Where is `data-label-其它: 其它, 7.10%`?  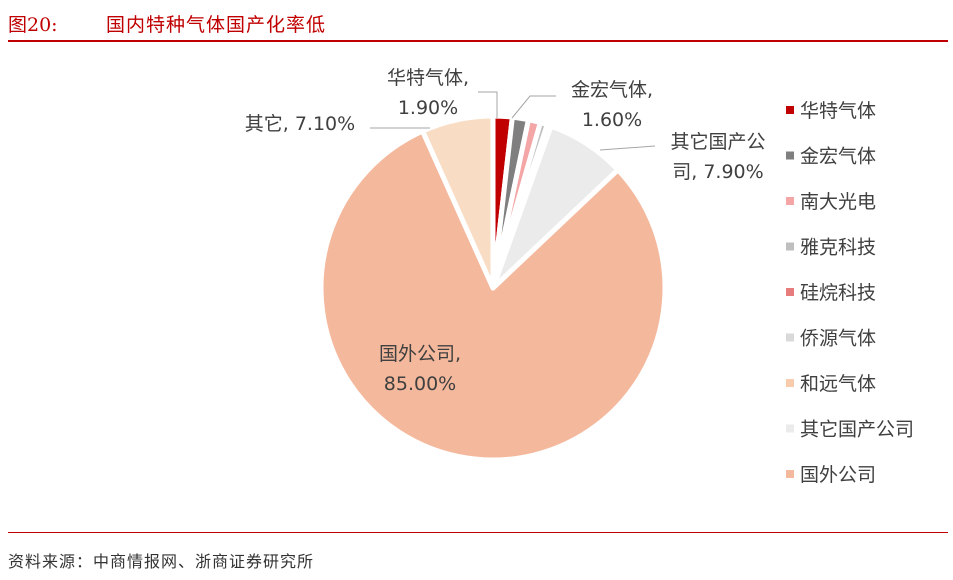
data-label-其它: 其它, 7.10% is located at coordinates (300, 124).